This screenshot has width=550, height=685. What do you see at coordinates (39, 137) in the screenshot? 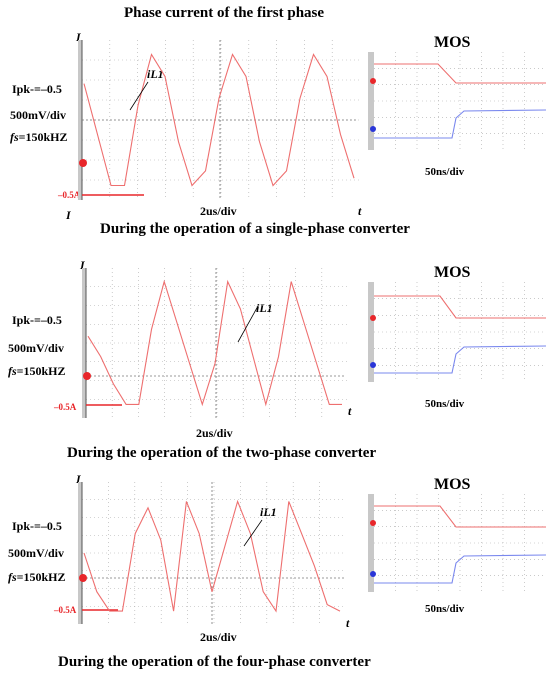
I see `panel1-switching-frequency: fs=150kHZ` at bounding box center [39, 137].